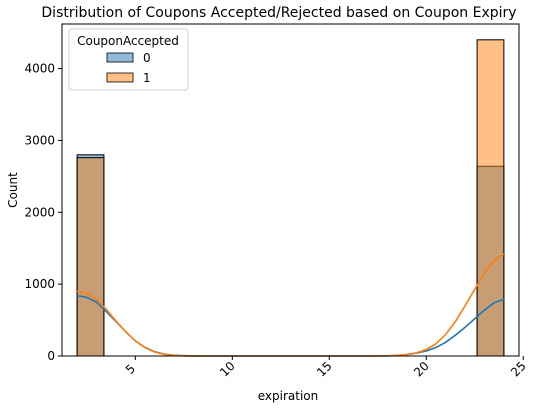 Image resolution: width=547 pixels, height=411 pixels. What do you see at coordinates (147, 58) in the screenshot?
I see `legend-entry-0: 0` at bounding box center [147, 58].